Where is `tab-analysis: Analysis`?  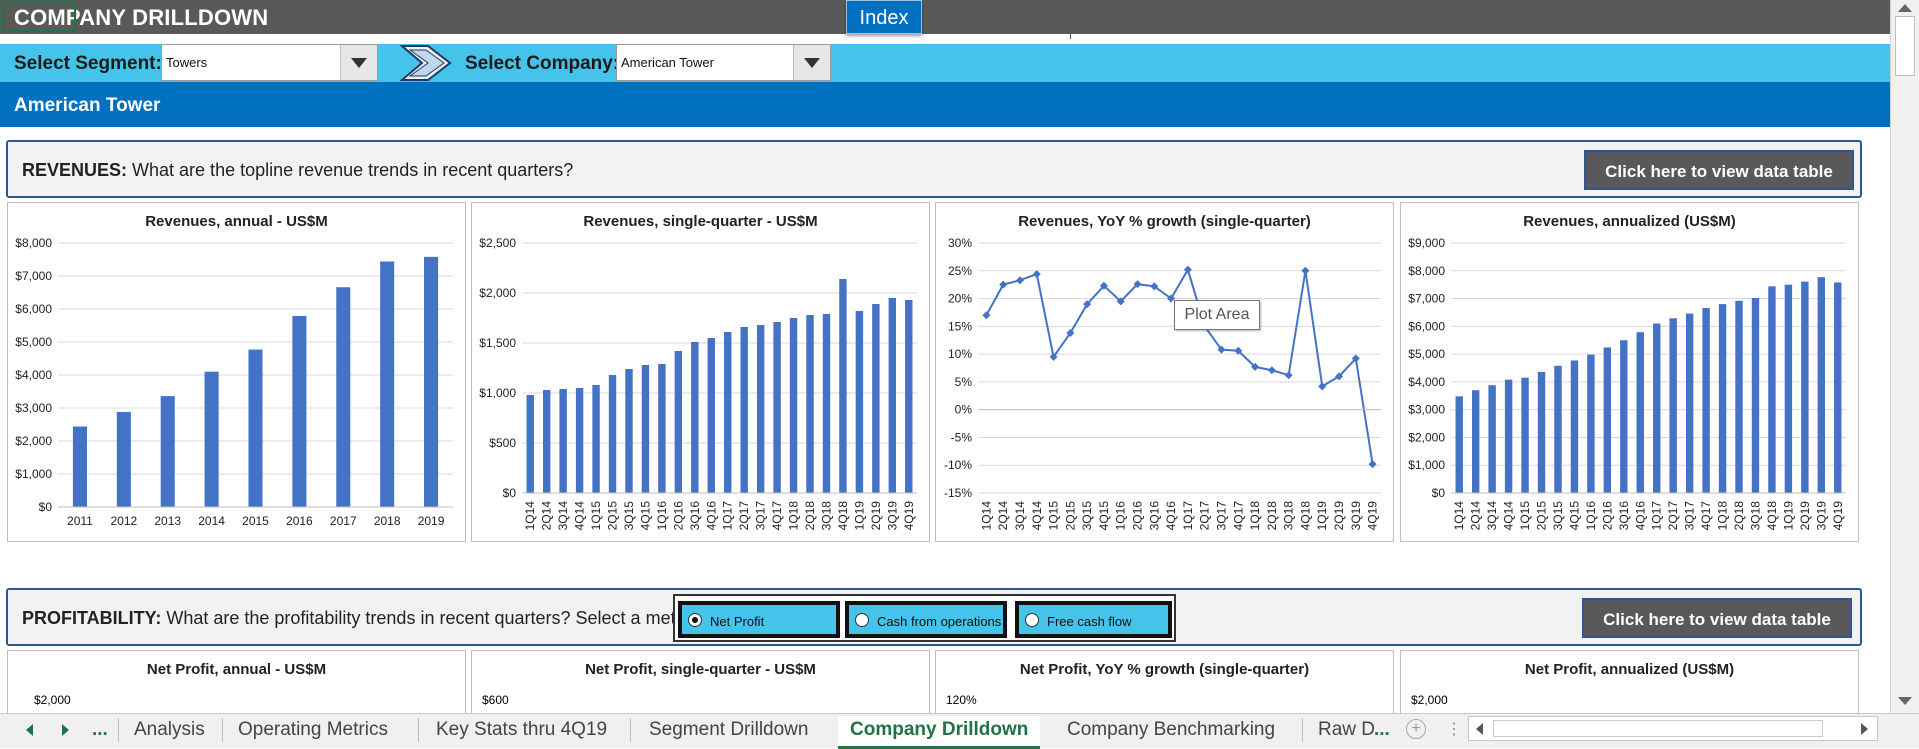
tab-analysis: Analysis is located at coordinates (169, 729).